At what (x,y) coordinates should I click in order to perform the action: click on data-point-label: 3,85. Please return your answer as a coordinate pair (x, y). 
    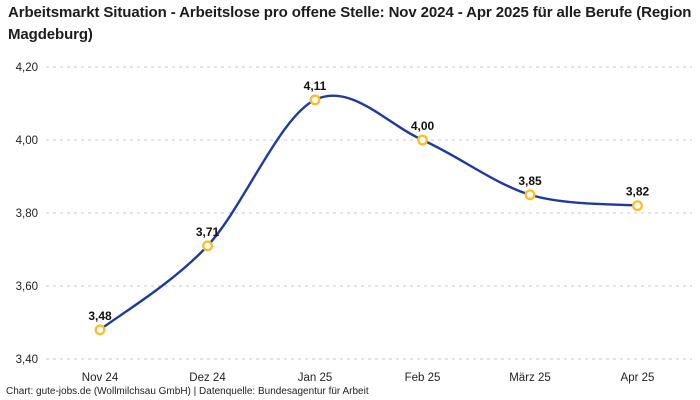
    Looking at the image, I should click on (530, 181).